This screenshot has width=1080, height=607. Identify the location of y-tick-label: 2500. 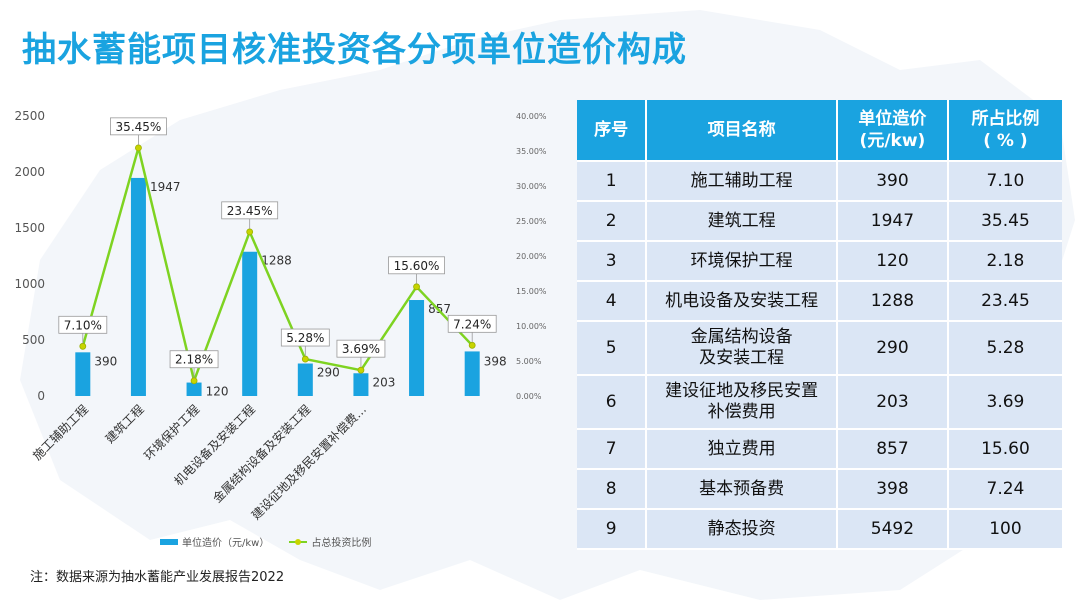
(29, 116).